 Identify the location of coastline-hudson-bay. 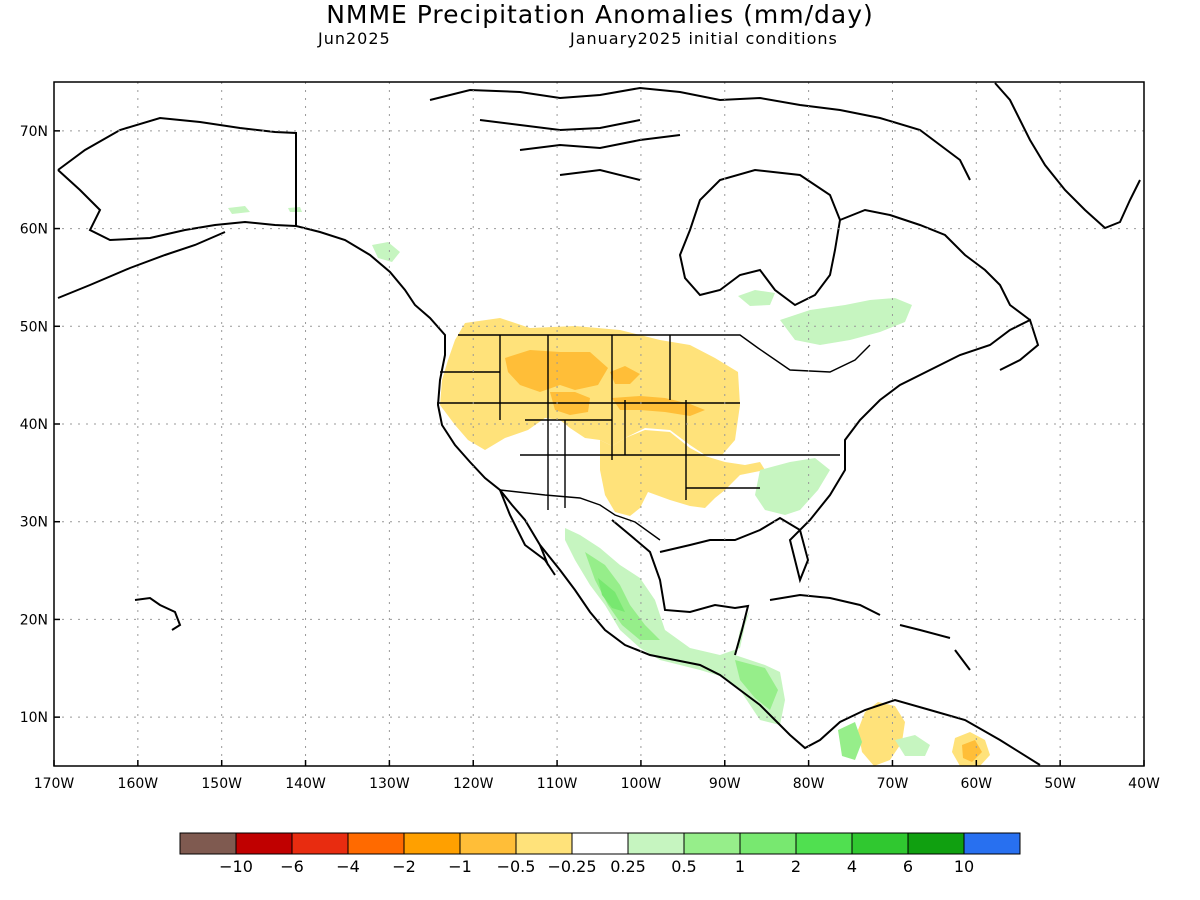
(760, 237).